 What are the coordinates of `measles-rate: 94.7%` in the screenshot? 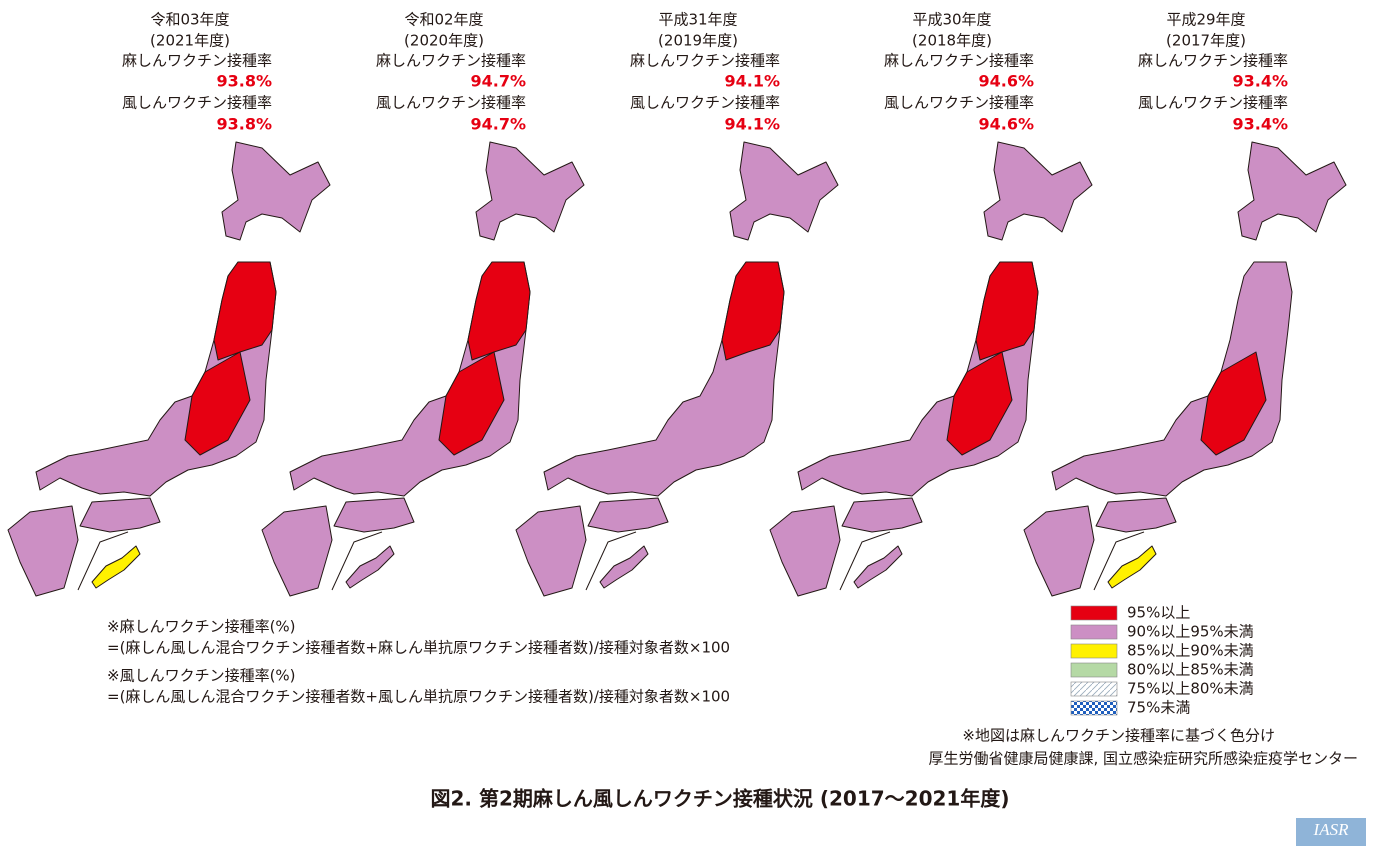 It's located at (498, 81).